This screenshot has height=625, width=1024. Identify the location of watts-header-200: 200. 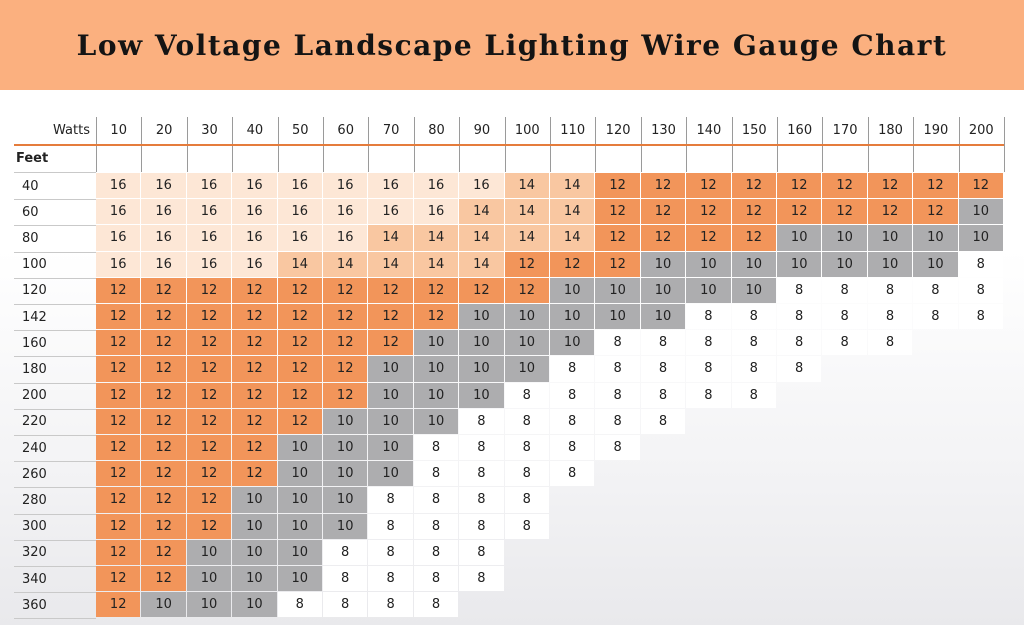
(981, 130).